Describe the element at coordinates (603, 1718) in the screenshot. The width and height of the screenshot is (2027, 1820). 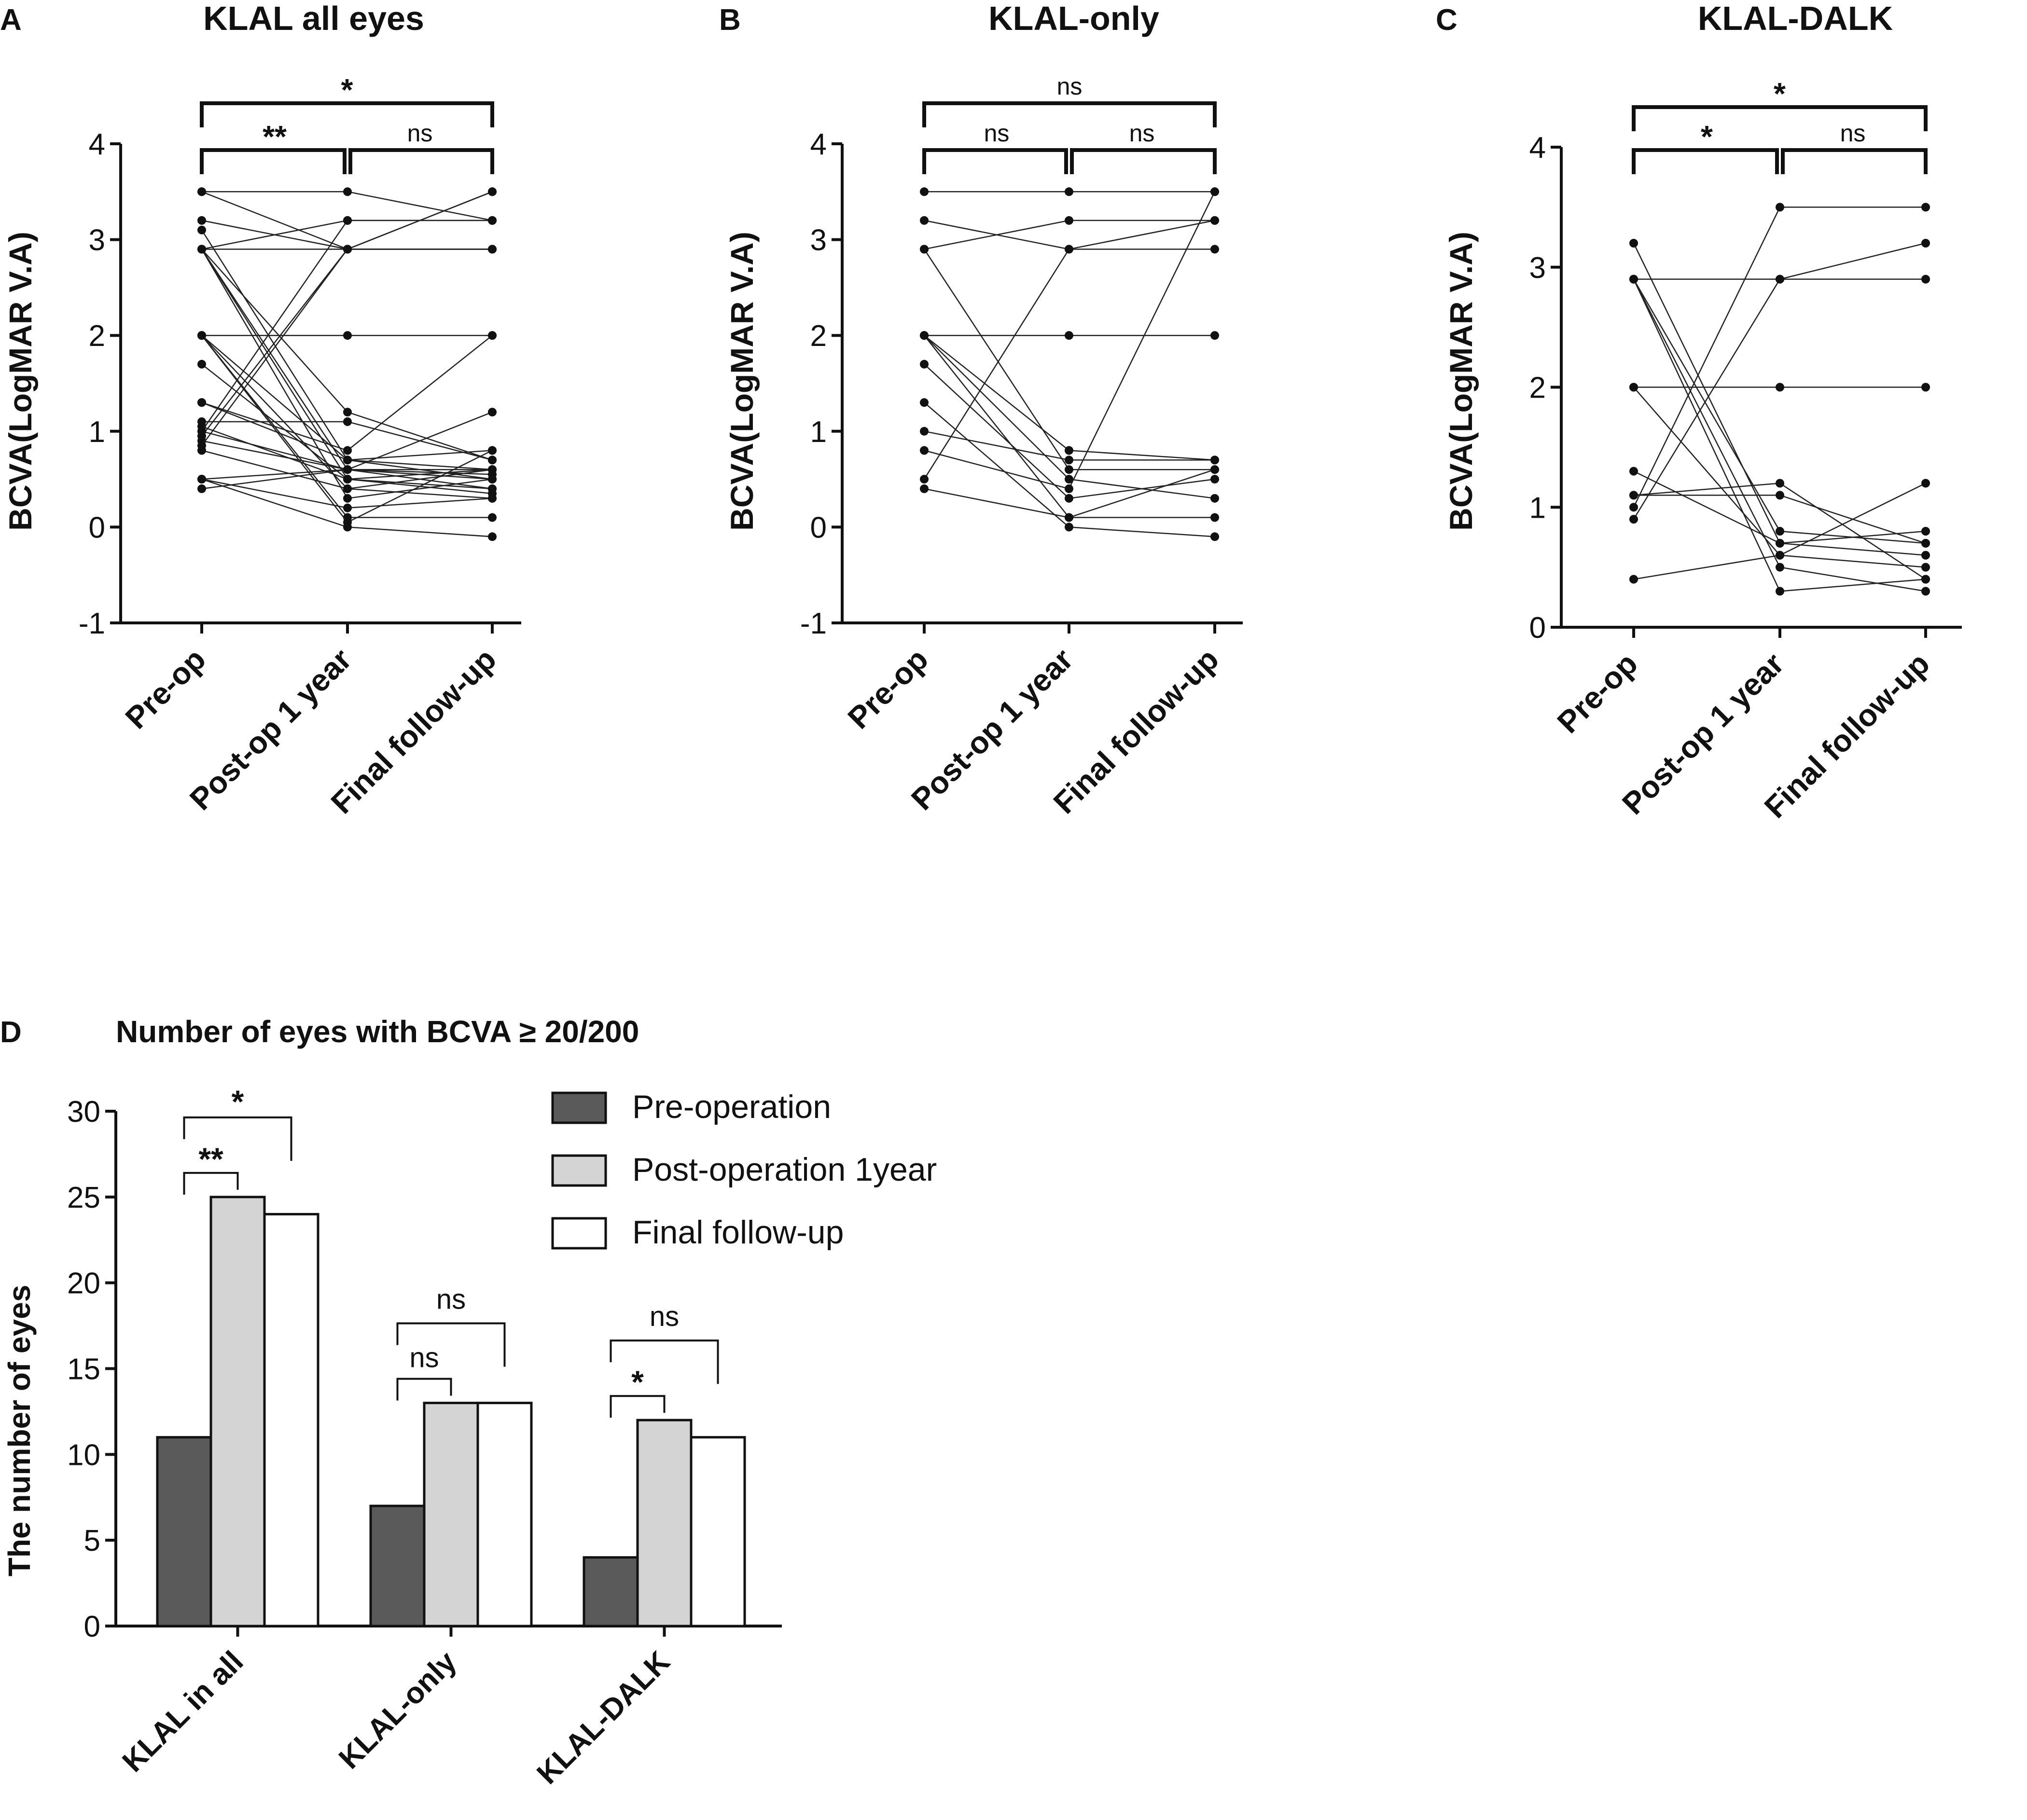
I see `panel-d-x-tick-label: KLAL-DALK` at that location.